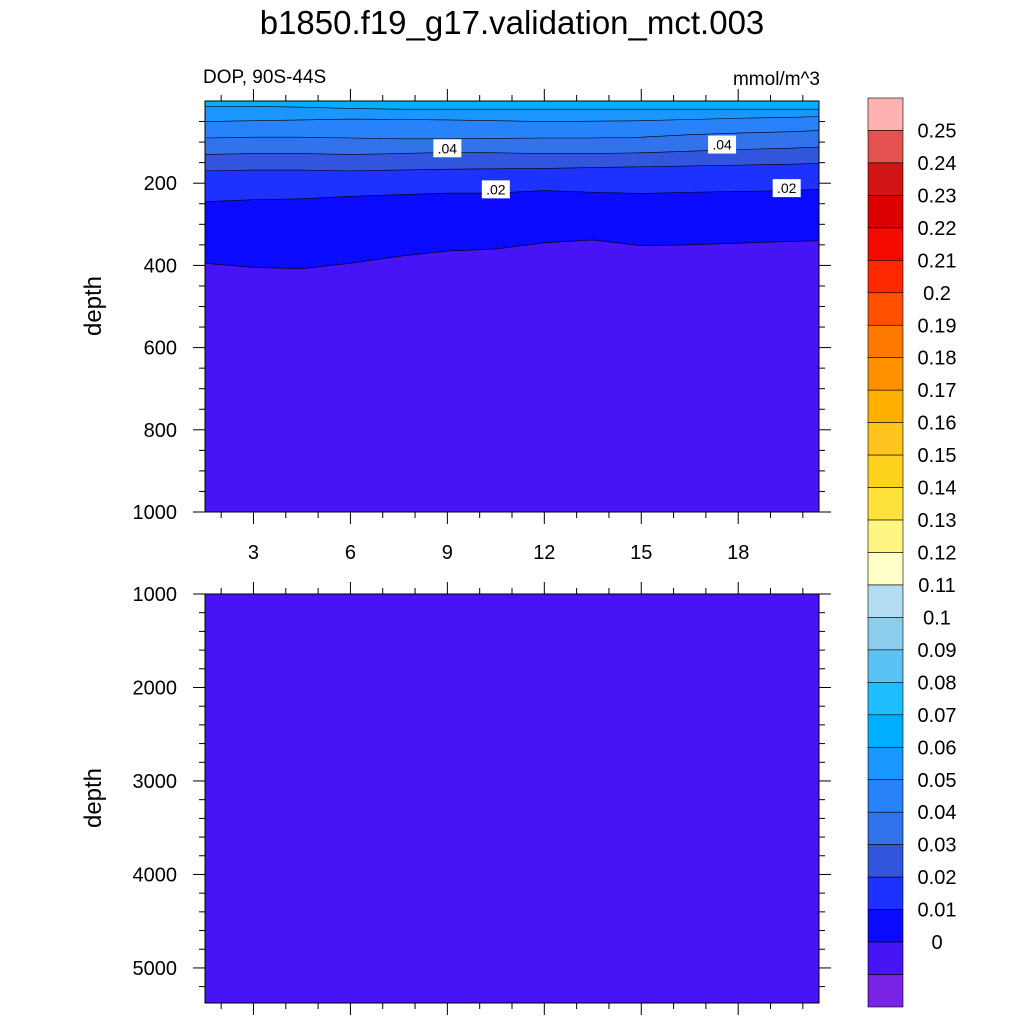  I want to click on contour-line-0.04, so click(512, 135).